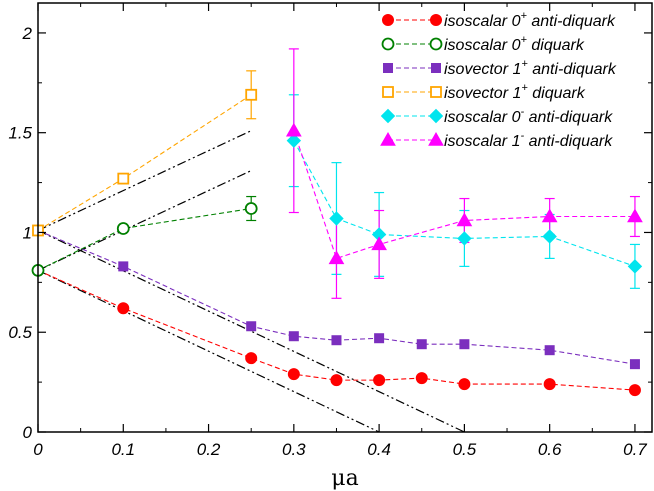  Describe the element at coordinates (340, 449) in the screenshot. I see `x-tick-labels: 0 0.1 0.2 0.3 0.4 0.5 0.6 0.7` at that location.